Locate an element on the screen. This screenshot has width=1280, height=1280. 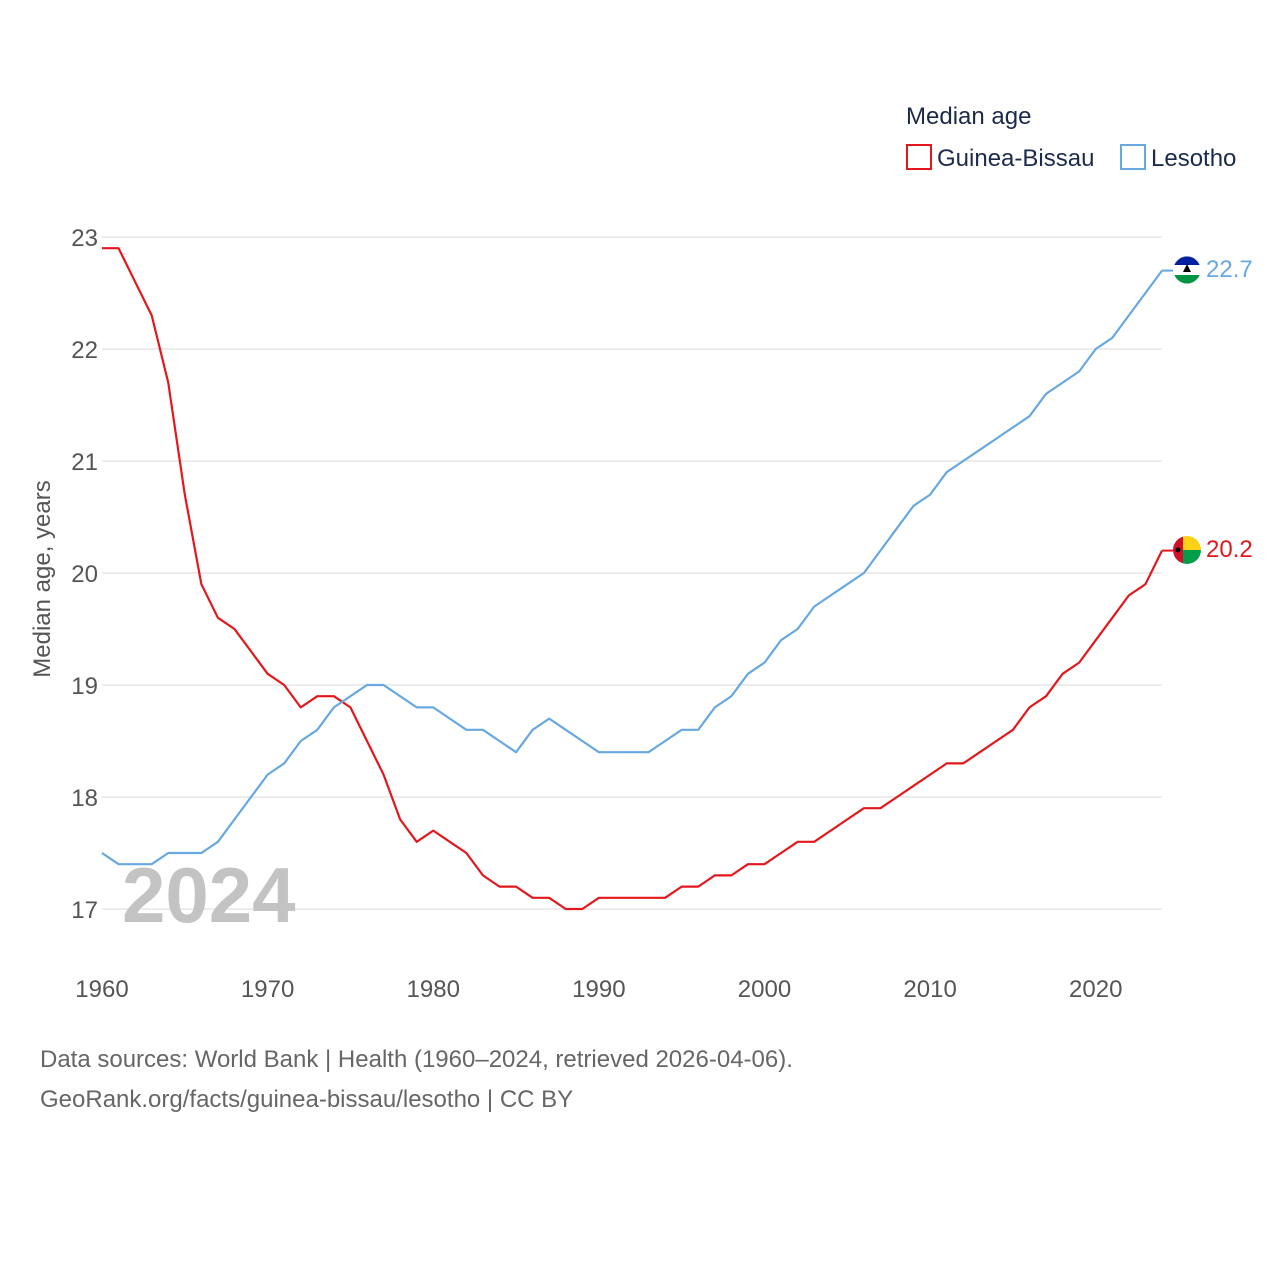
y-tick-label-17: 17 is located at coordinates (84, 910).